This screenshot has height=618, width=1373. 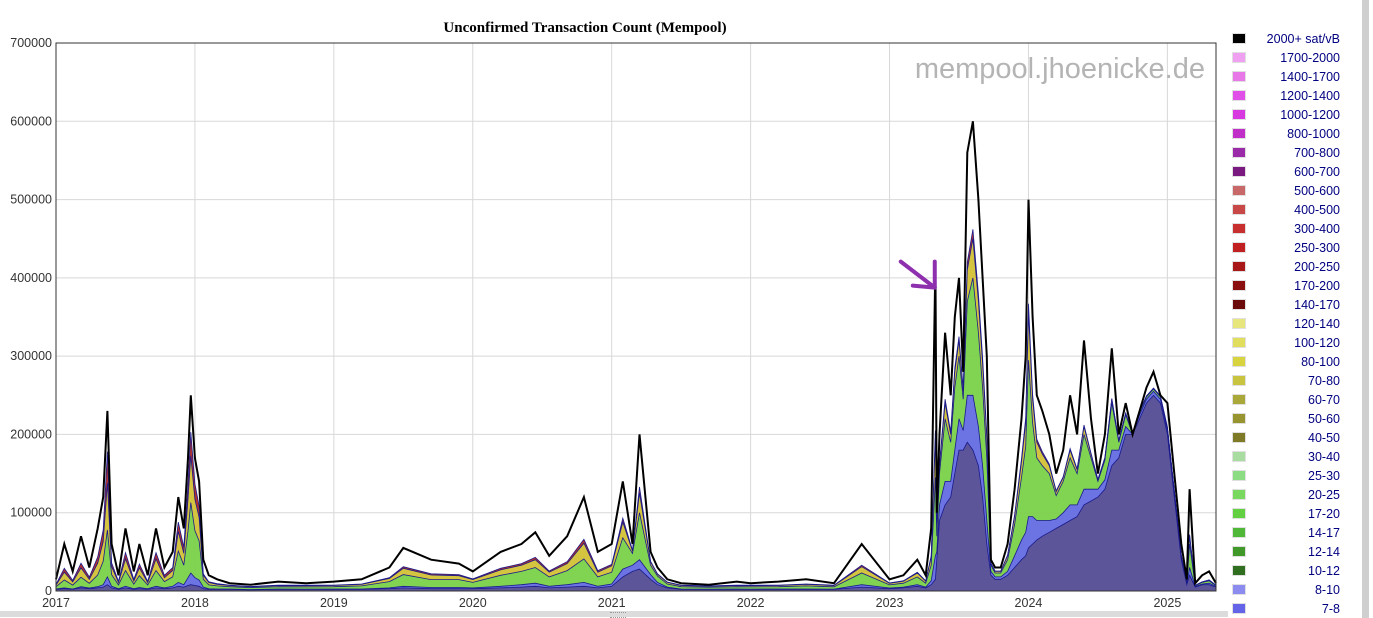 What do you see at coordinates (31, 513) in the screenshot?
I see `y-tick-label: 100000` at bounding box center [31, 513].